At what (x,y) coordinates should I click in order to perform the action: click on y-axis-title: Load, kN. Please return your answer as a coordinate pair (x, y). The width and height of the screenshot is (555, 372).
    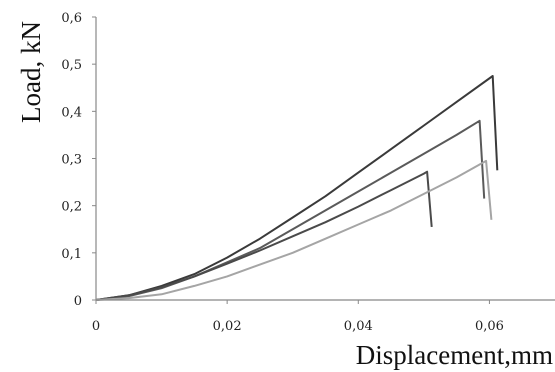
    Looking at the image, I should click on (31, 72).